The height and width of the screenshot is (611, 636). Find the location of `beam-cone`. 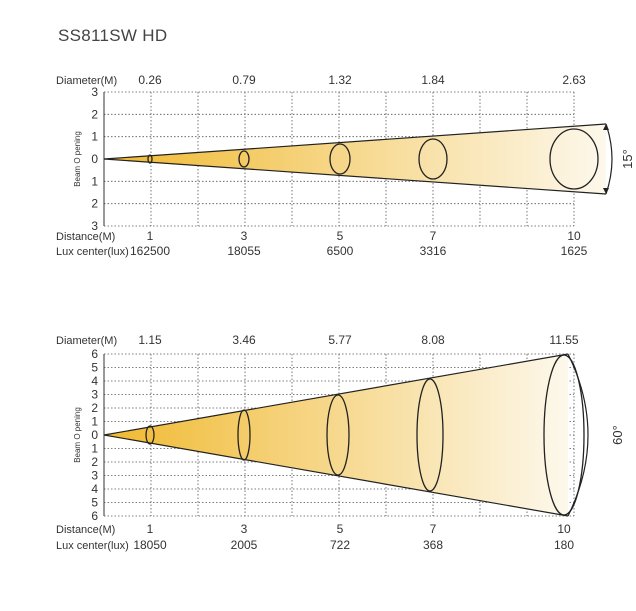

beam-cone is located at coordinates (355, 159).